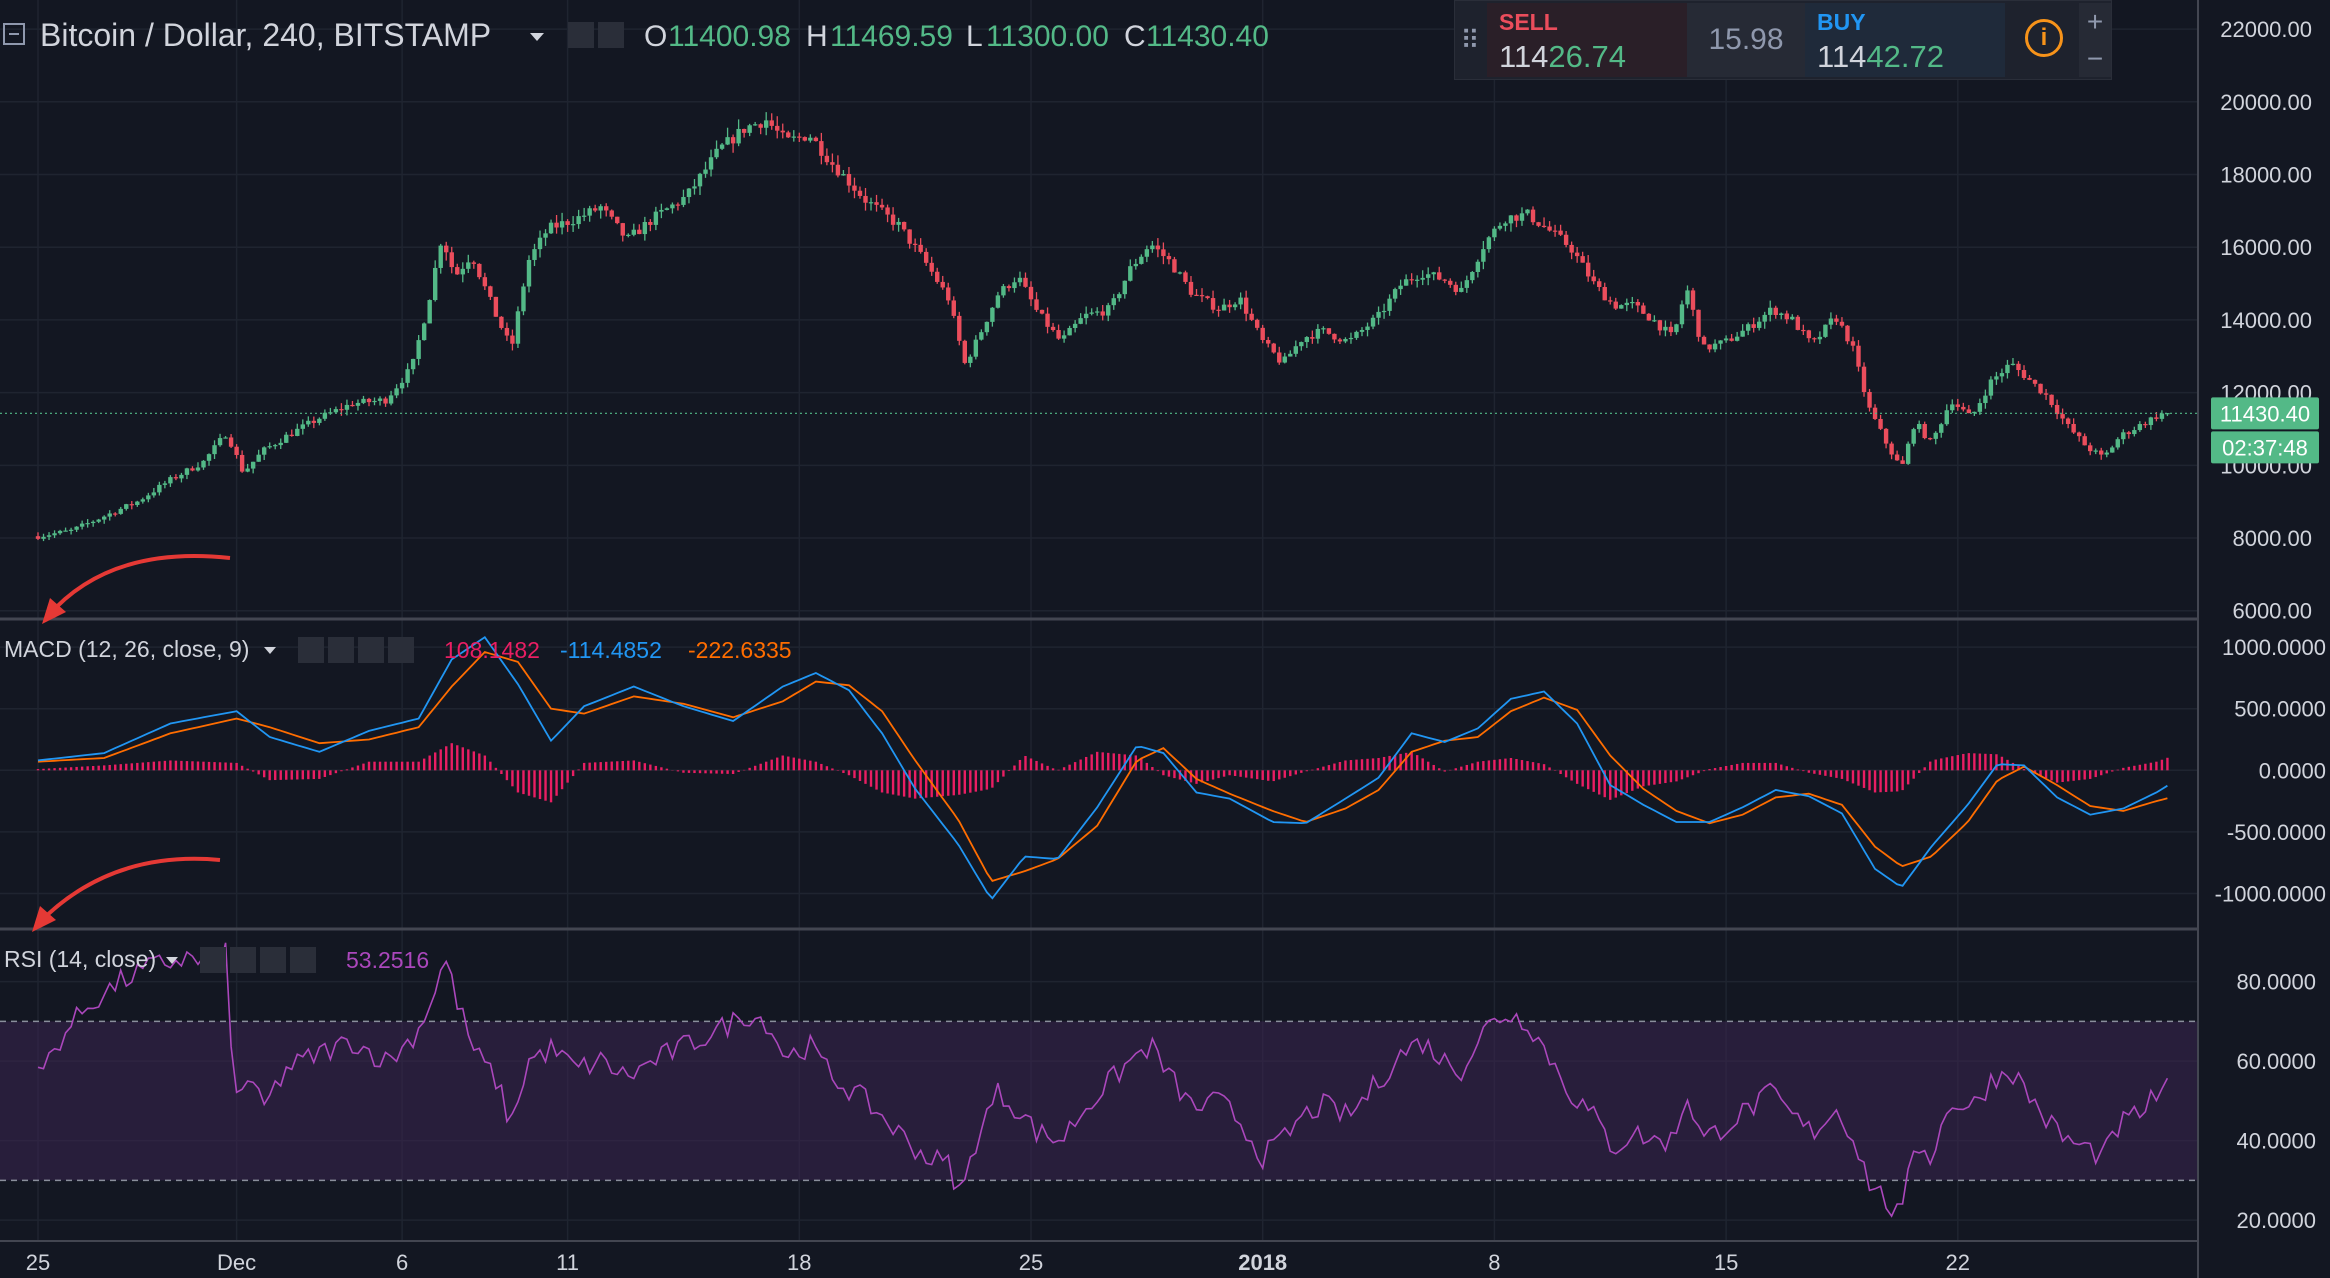  What do you see at coordinates (138, 586) in the screenshot?
I see `annotation-arrow-macd-shaft` at bounding box center [138, 586].